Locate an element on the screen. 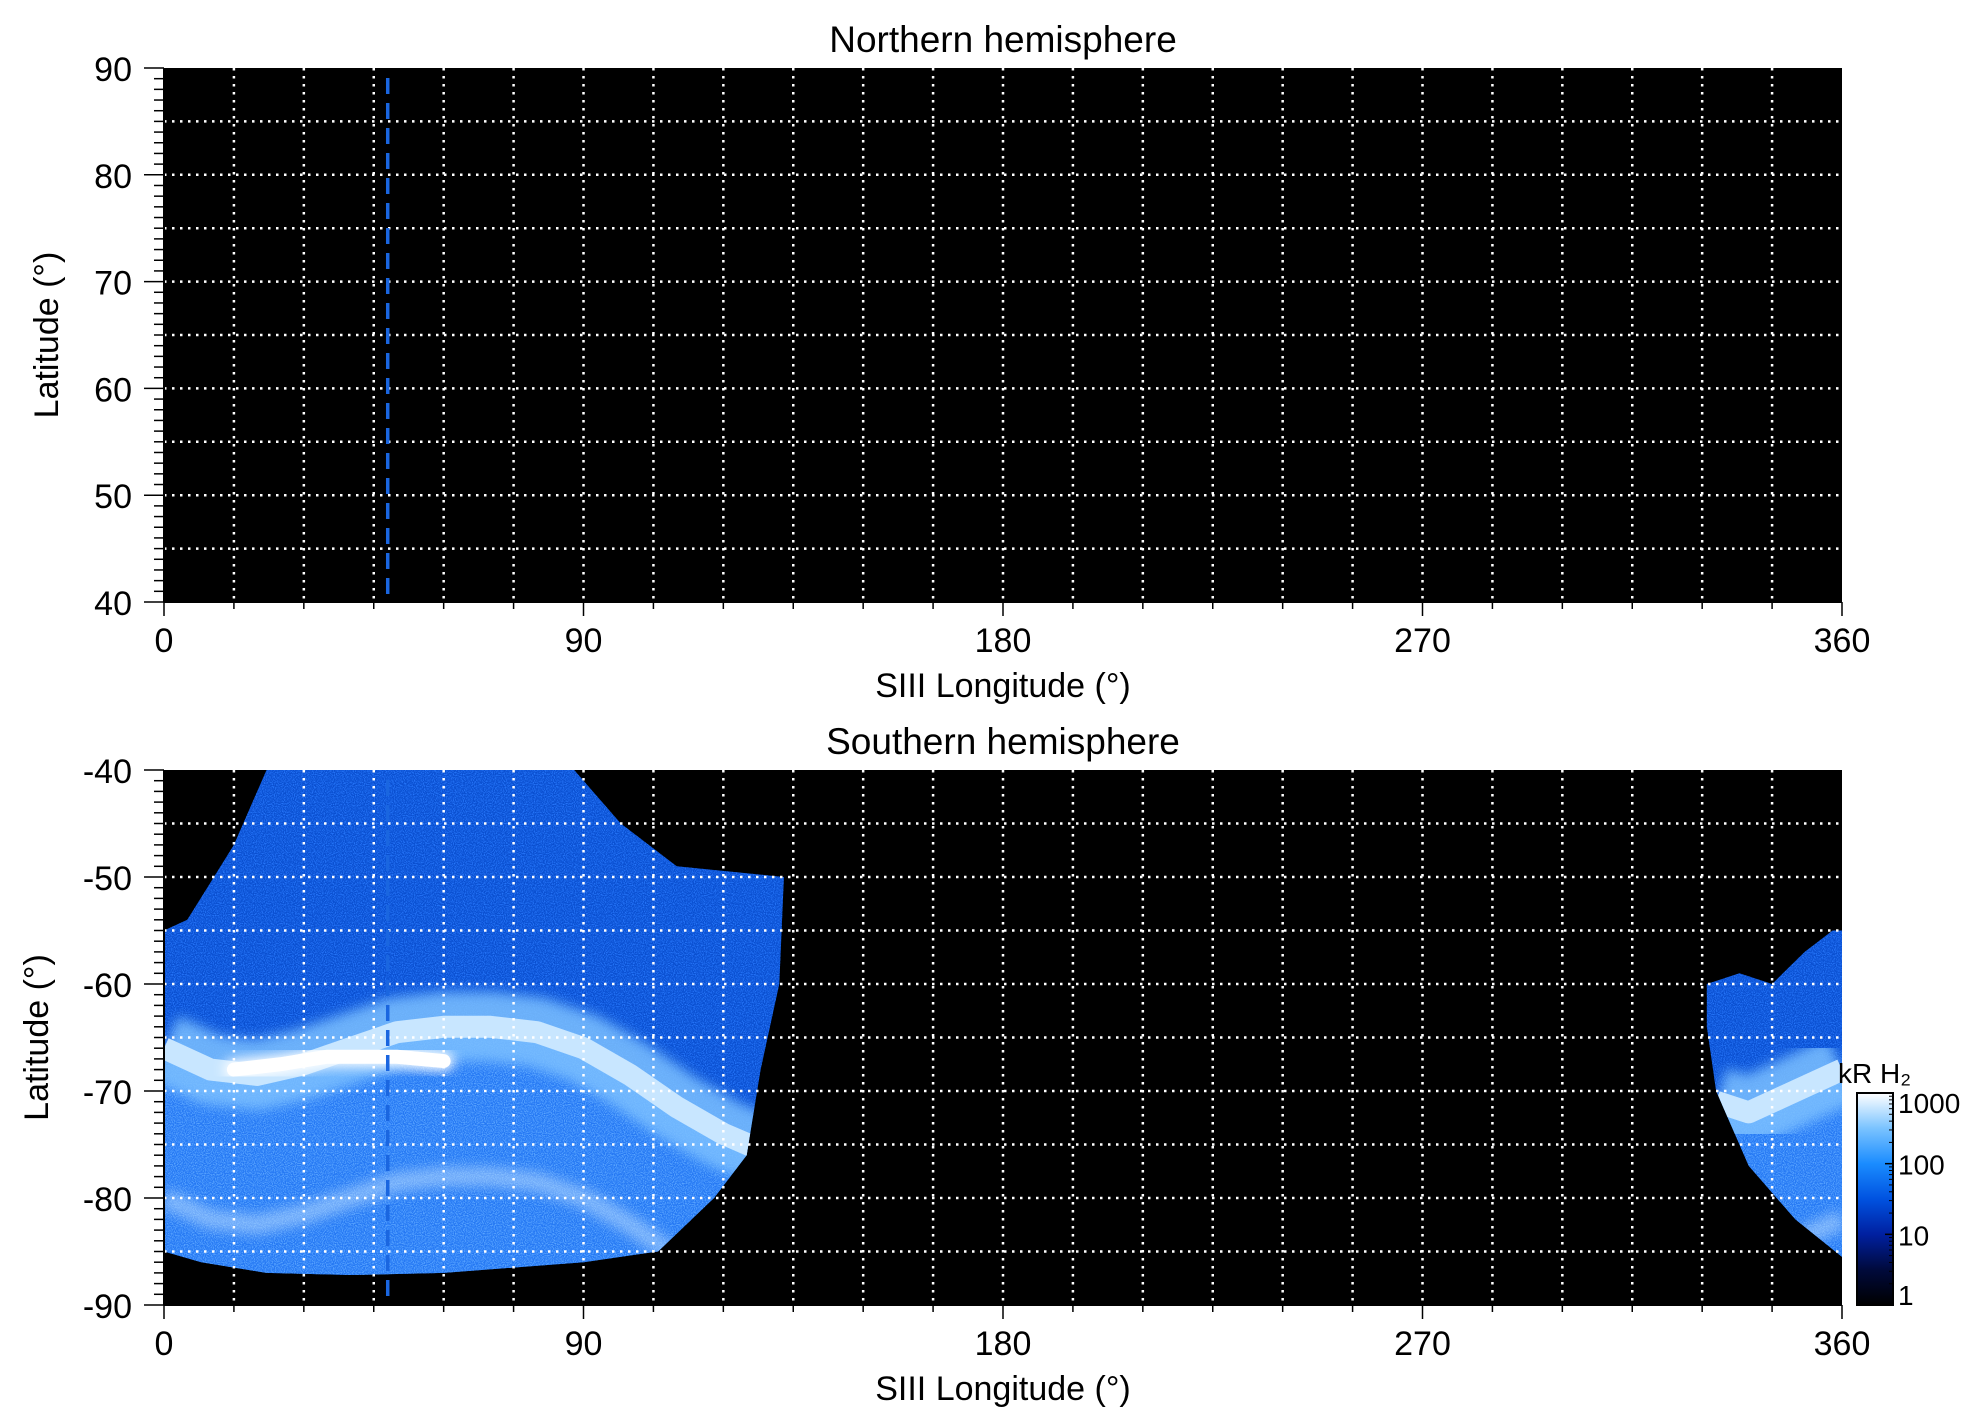 Image resolution: width=1983 pixels, height=1423 pixels. colorbar-tick-label: 10 is located at coordinates (1913, 1235).